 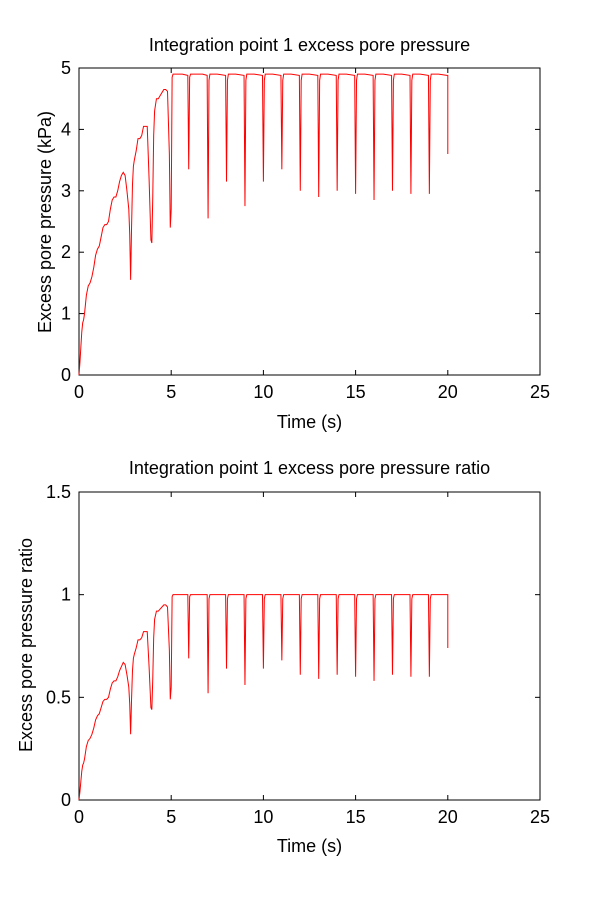 I want to click on y-tick-label: 5, so click(x=66, y=68).